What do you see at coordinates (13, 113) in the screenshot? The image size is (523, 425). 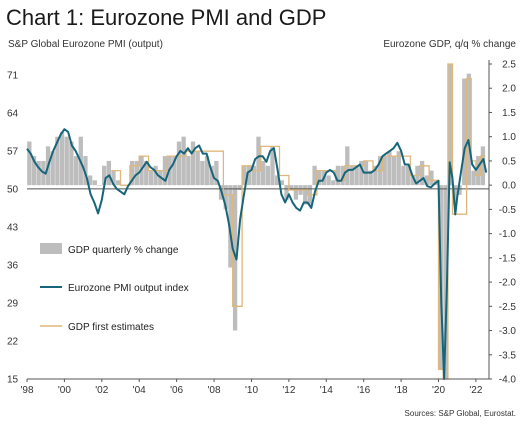 I see `left-tick-label: 64` at bounding box center [13, 113].